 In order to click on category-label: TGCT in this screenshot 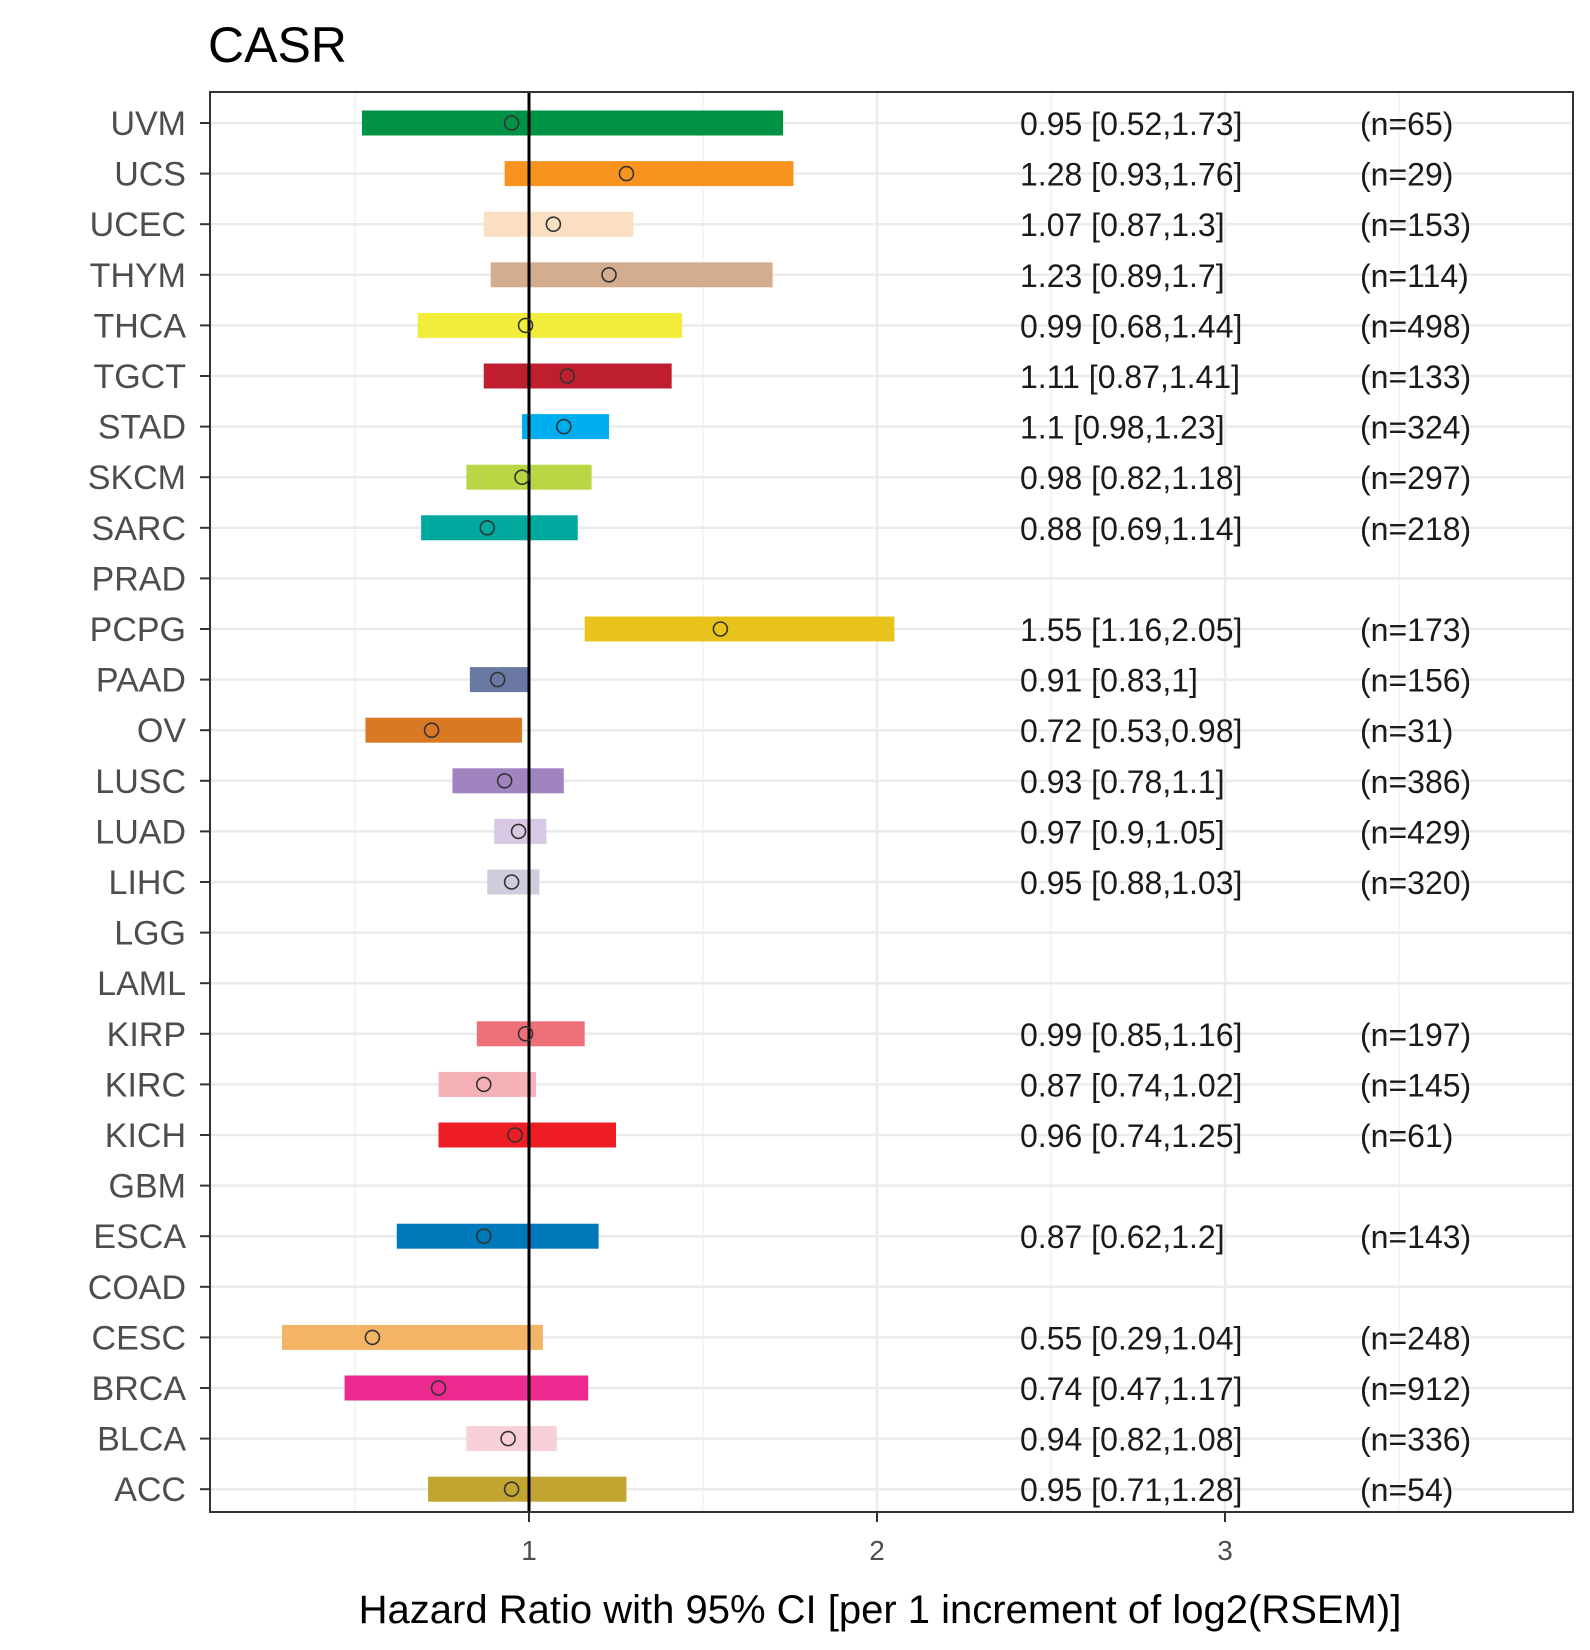, I will do `click(139, 377)`.